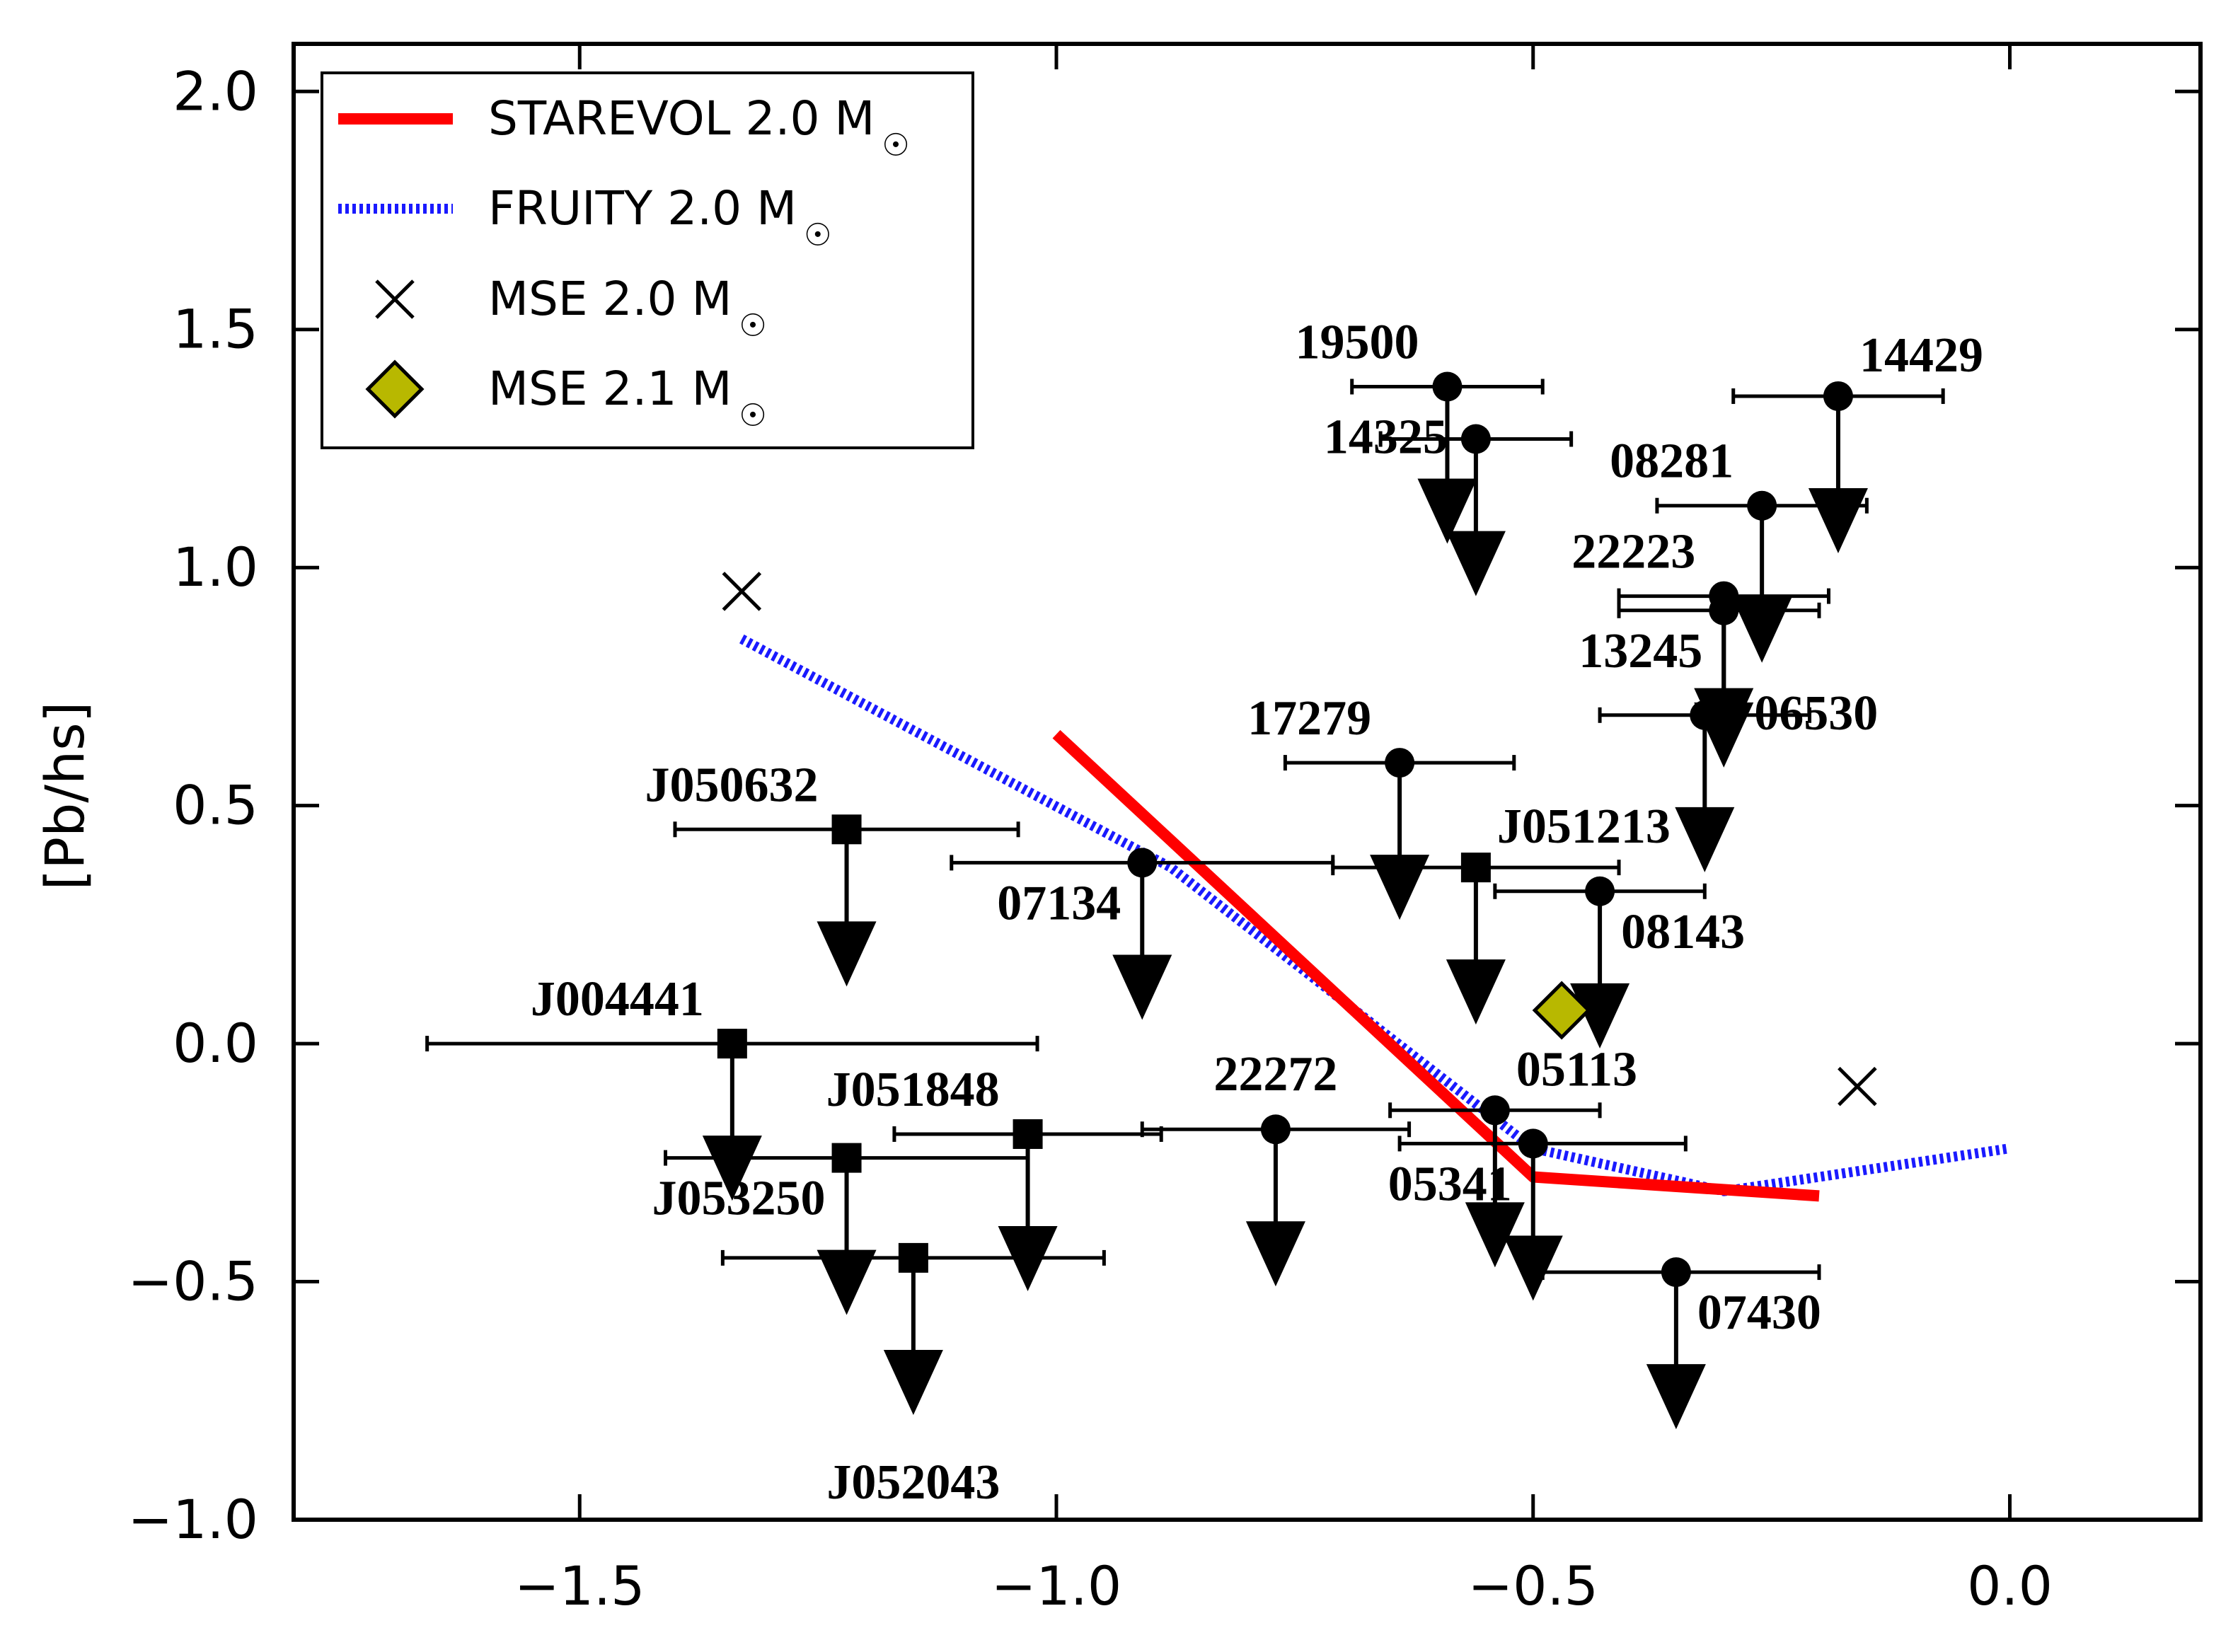  I want to click on star-19500: 19500, so click(1420, 430).